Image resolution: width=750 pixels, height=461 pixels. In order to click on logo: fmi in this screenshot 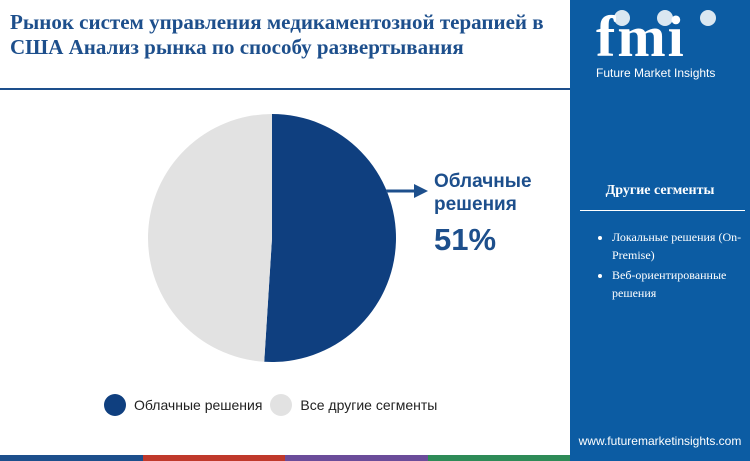, I will do `click(641, 36)`.